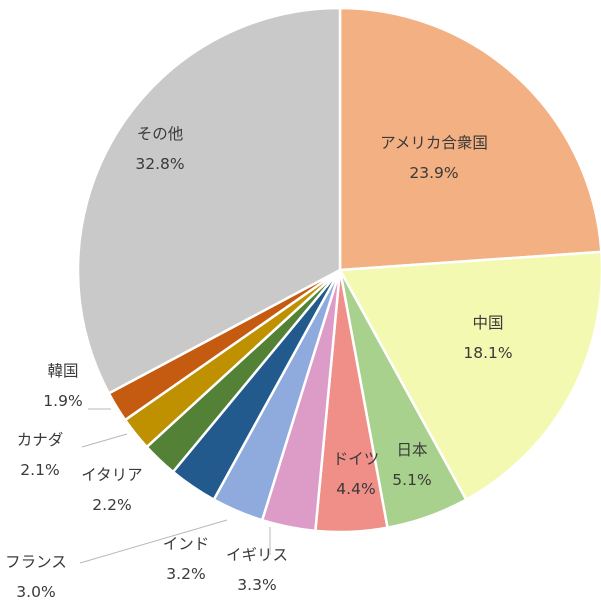 This screenshot has height=608, width=601. What do you see at coordinates (39, 470) in the screenshot?
I see `slice-8-value-label: 2.1%` at bounding box center [39, 470].